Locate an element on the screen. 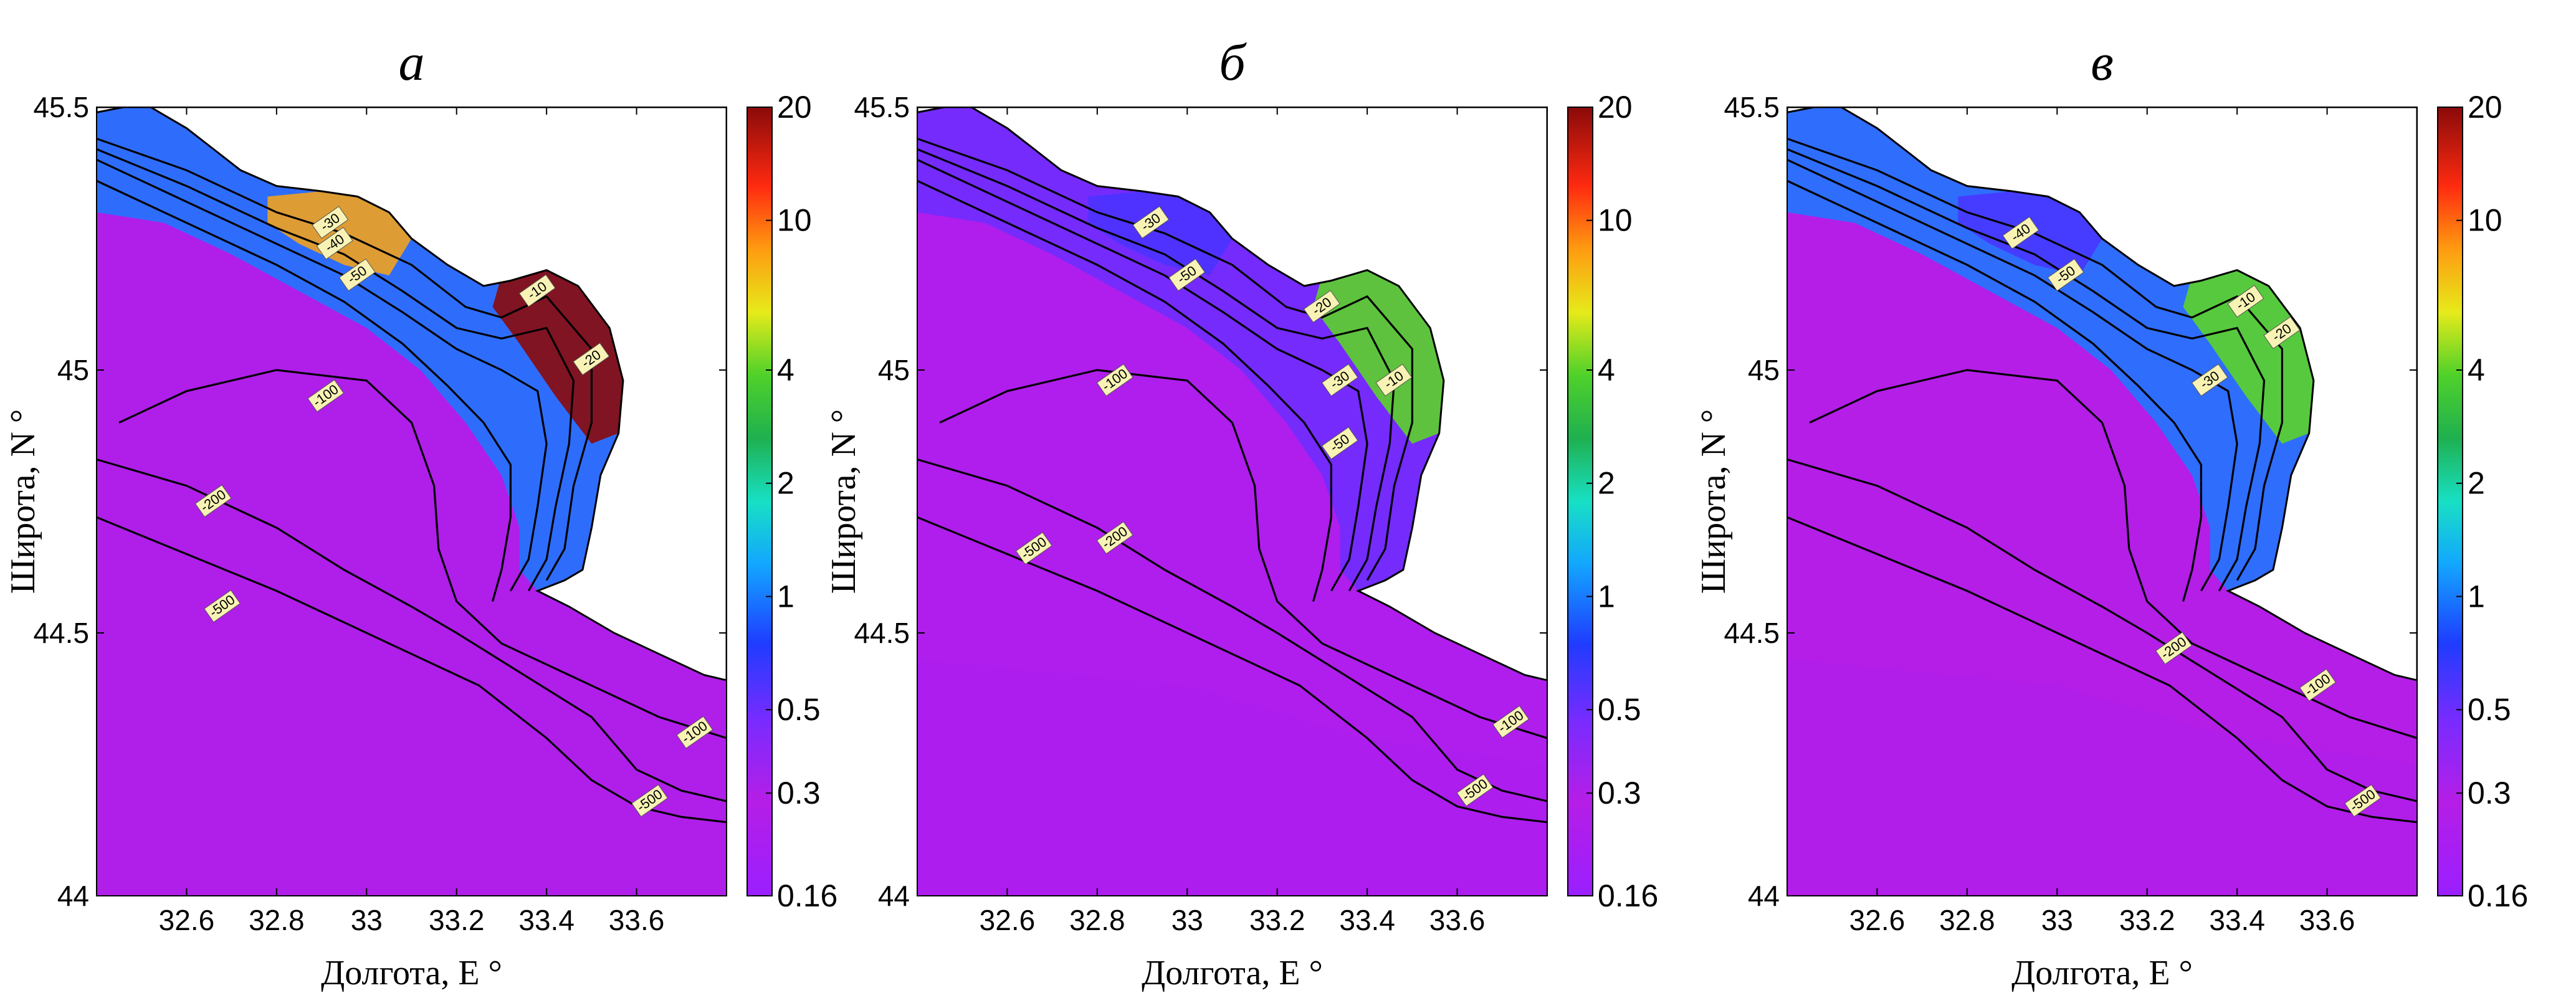  shelf-patch-west is located at coordinates (1160, 234).